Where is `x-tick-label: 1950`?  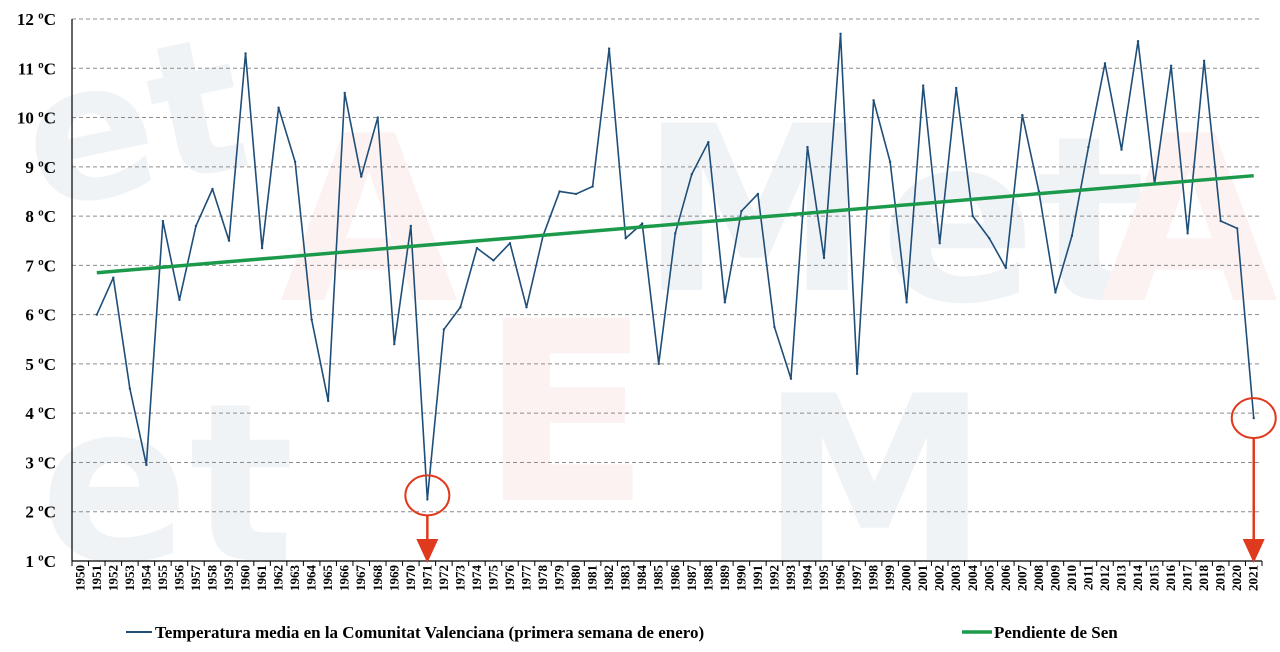
x-tick-label: 1950 is located at coordinates (79, 578).